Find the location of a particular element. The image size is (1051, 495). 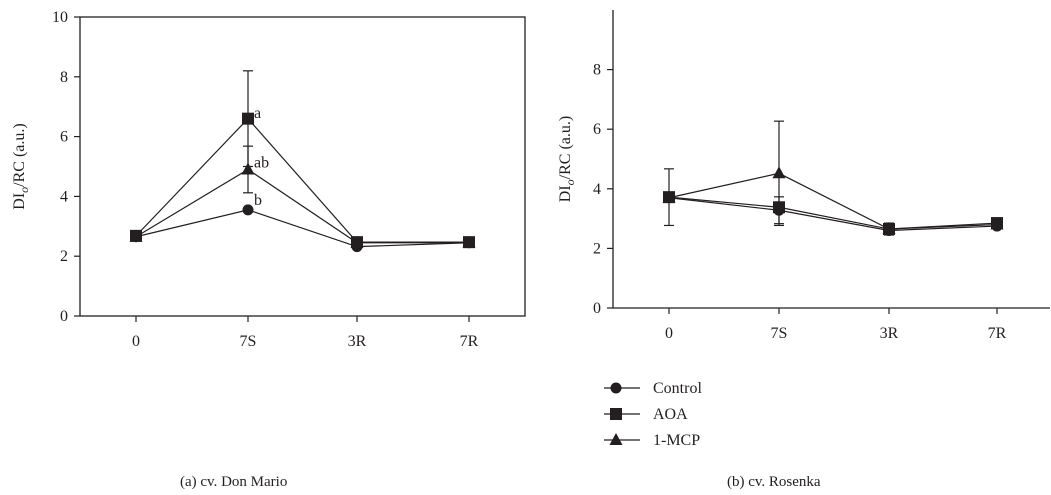

panel-b-y-axis-title: DIo/RC (a.u.) is located at coordinates (567, 159).